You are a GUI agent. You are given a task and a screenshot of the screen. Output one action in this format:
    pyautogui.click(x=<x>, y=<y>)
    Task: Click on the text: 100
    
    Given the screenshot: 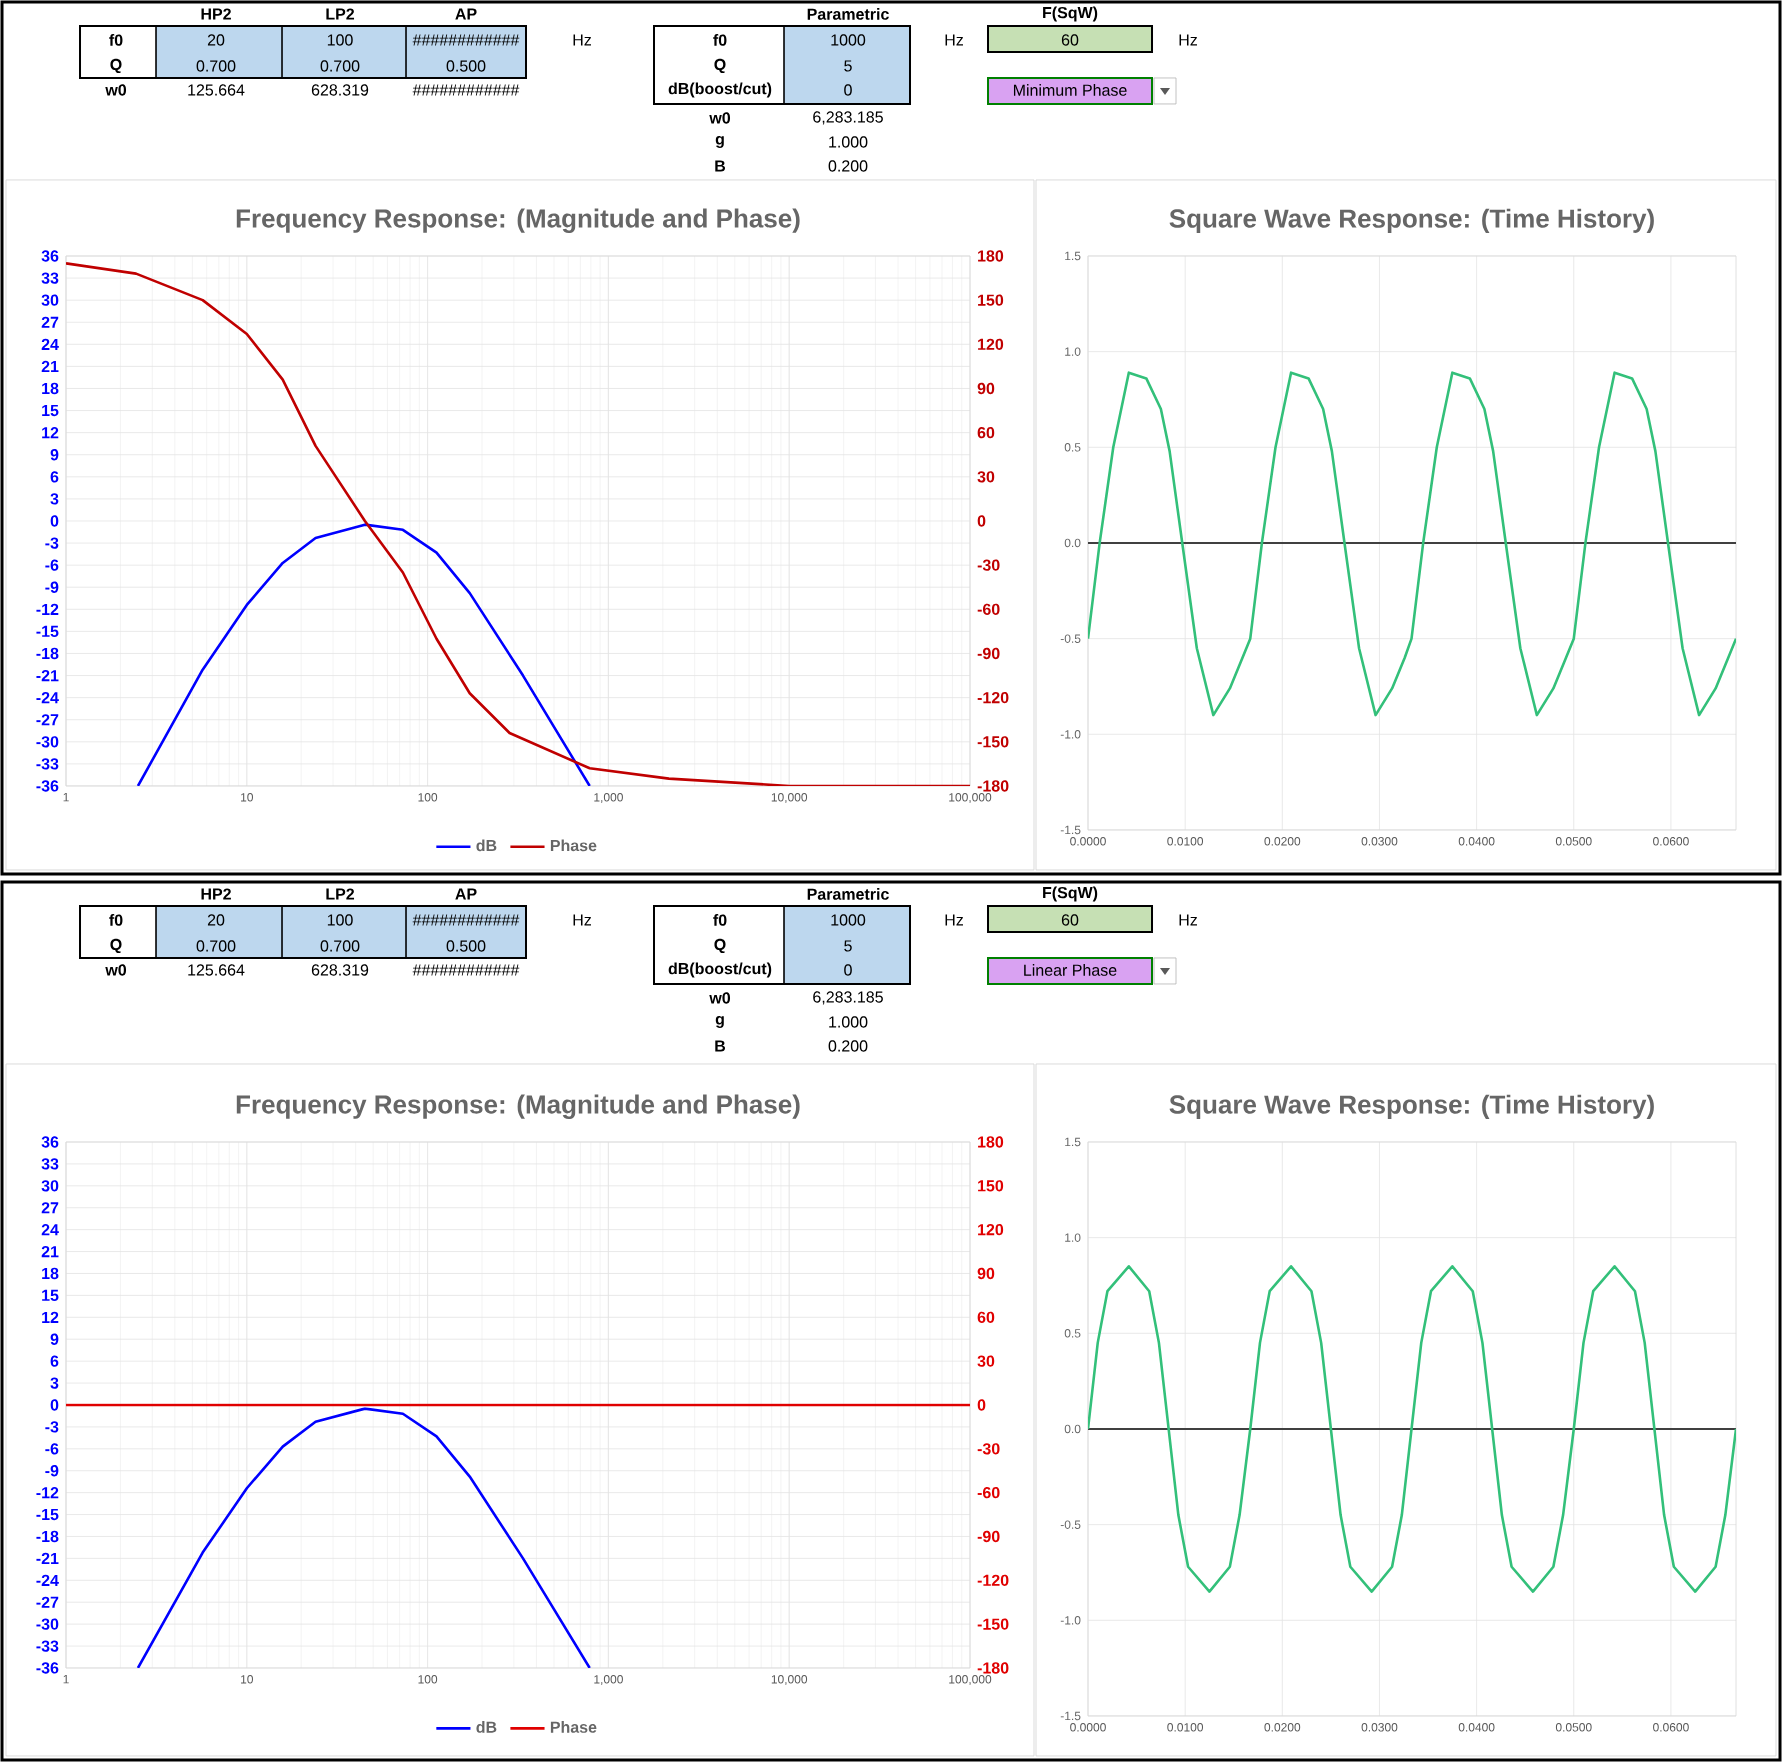 What is the action you would take?
    pyautogui.click(x=340, y=40)
    